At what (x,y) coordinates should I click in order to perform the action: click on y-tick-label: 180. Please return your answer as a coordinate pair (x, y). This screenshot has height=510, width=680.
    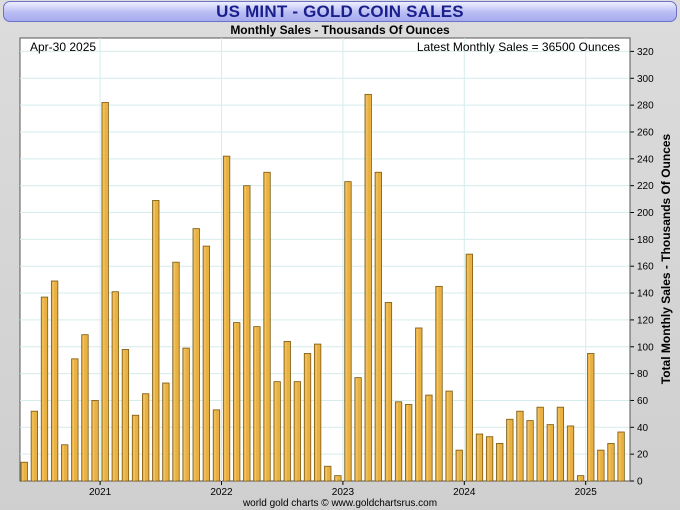
    Looking at the image, I should click on (645, 240).